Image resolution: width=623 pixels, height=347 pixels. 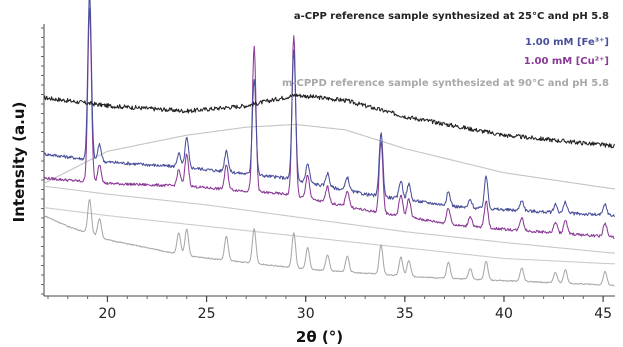 I want to click on x-tick-label: 35, so click(x=405, y=314).